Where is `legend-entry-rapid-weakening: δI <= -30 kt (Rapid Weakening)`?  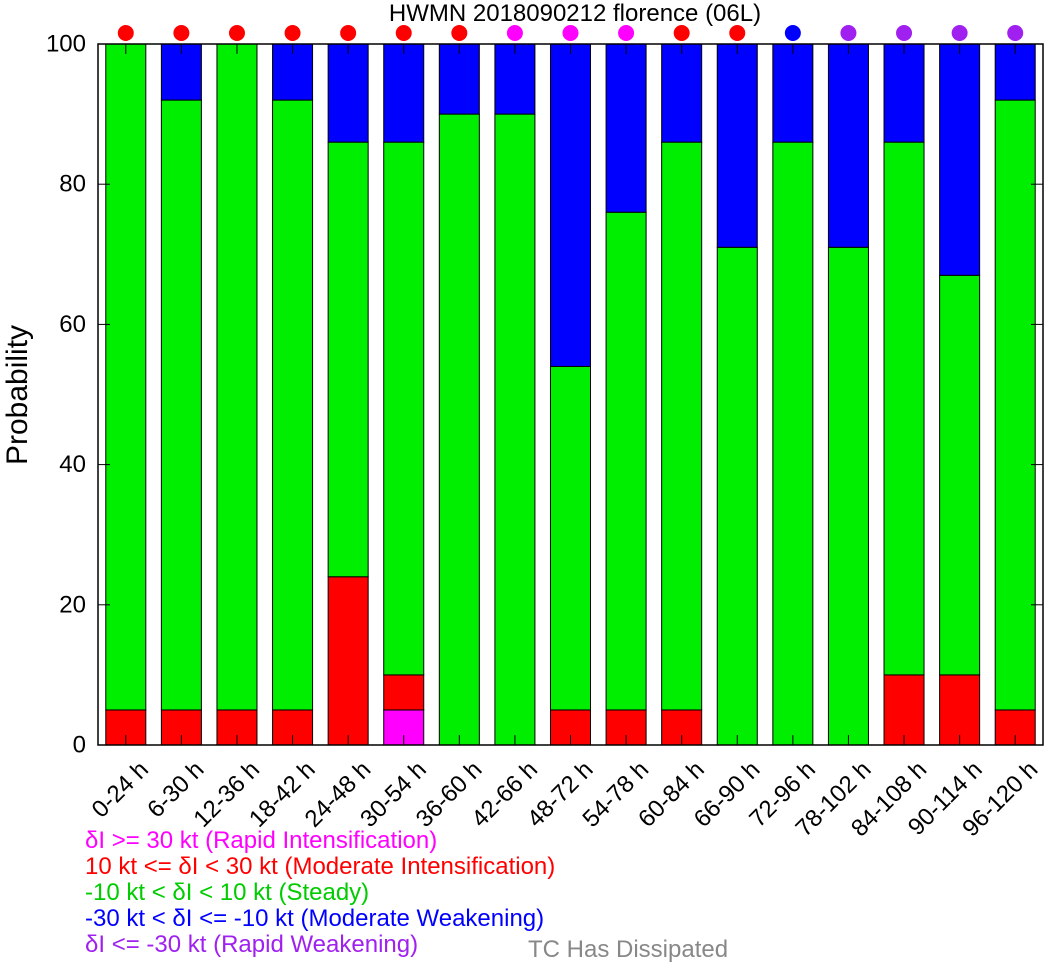 legend-entry-rapid-weakening: δI <= -30 kt (Rapid Weakening) is located at coordinates (252, 944).